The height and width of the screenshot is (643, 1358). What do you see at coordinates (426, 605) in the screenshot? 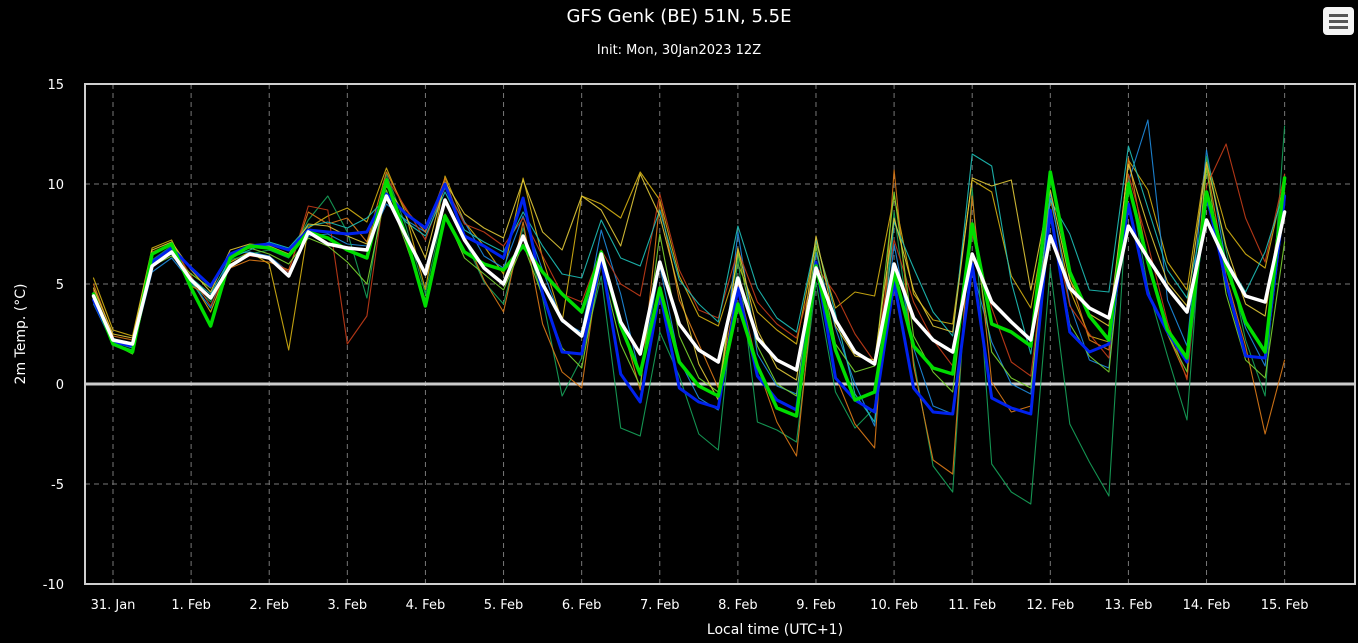
I see `x-tick-label: 4. Feb` at bounding box center [426, 605].